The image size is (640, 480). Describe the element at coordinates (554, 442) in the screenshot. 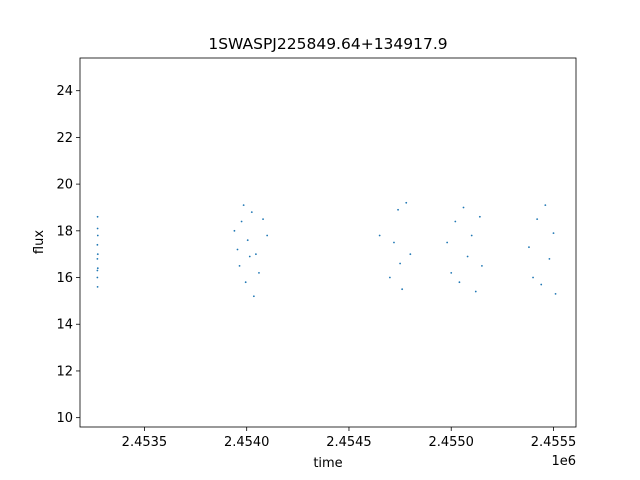

I see `x-tick-label: 2.4555` at that location.